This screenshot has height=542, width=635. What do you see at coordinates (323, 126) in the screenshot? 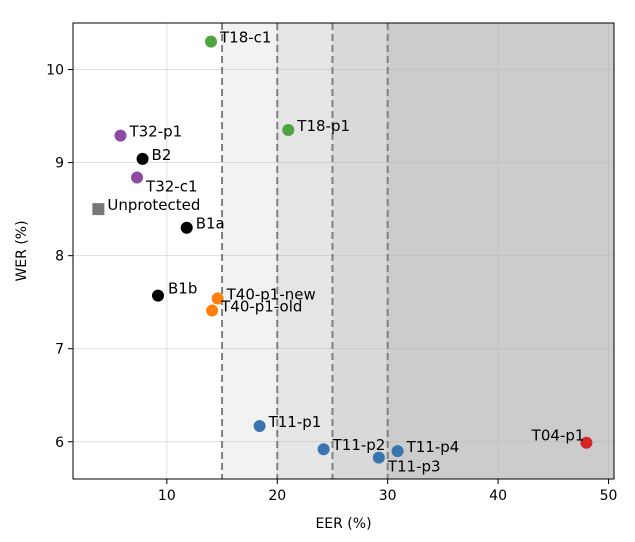
I see `point-label-t18-p1: T18-p1` at bounding box center [323, 126].